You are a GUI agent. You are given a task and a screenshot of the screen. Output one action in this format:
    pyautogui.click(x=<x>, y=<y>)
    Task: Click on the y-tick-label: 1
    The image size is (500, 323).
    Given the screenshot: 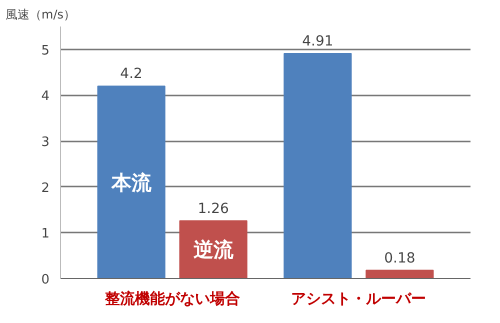 What is the action you would take?
    pyautogui.click(x=45, y=234)
    